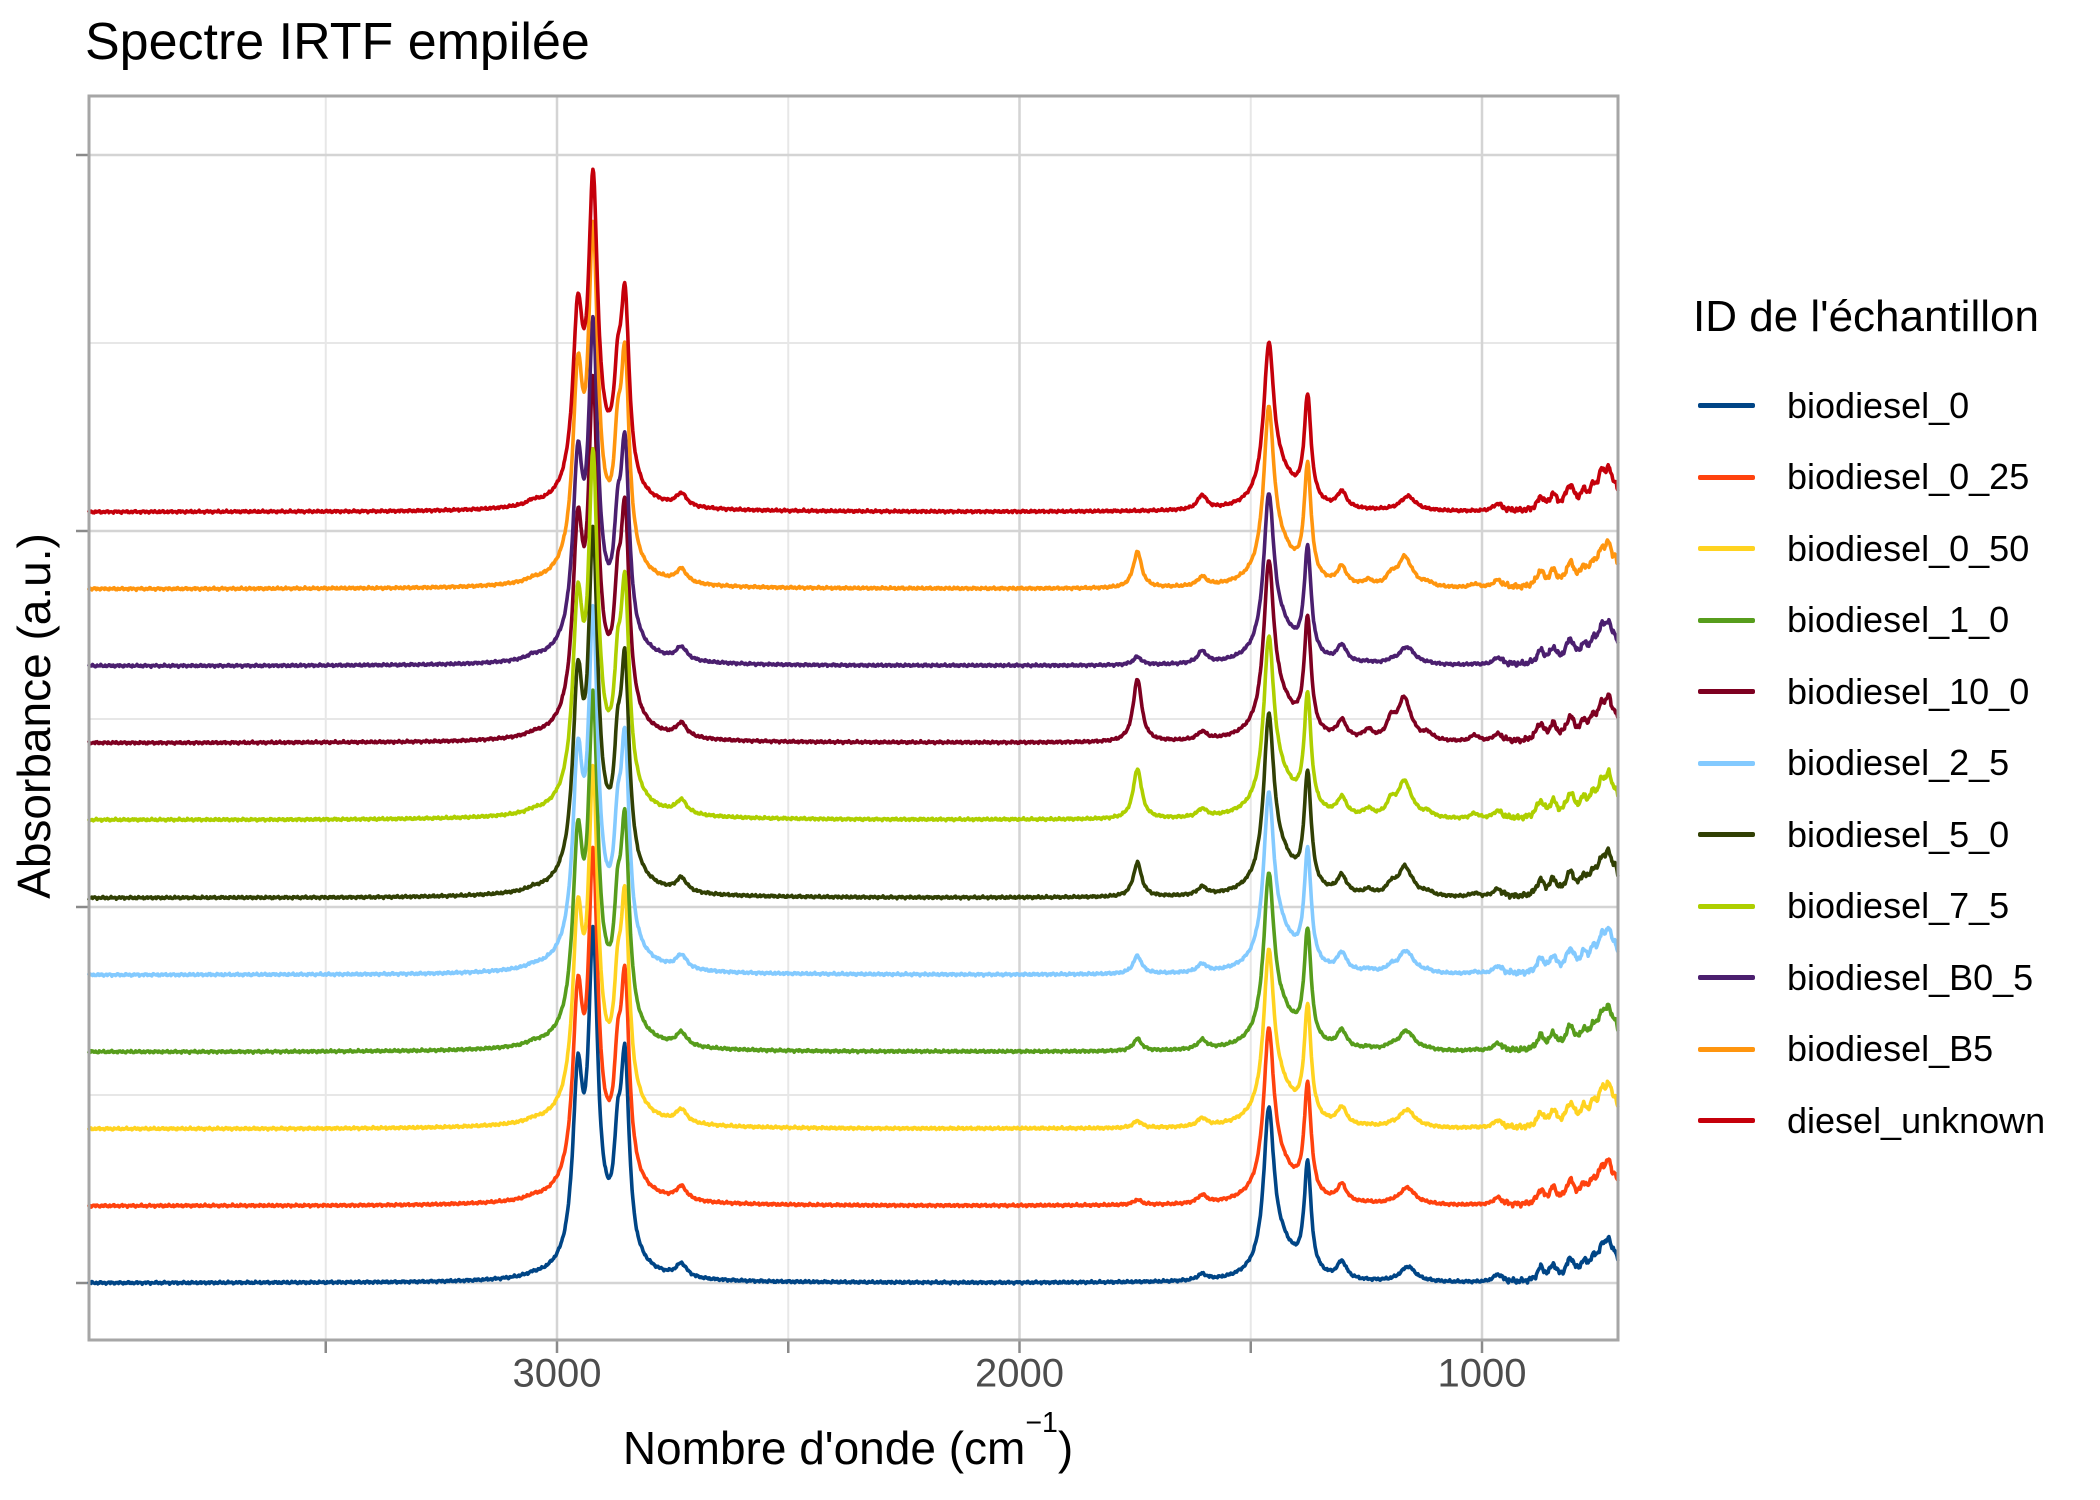 The height and width of the screenshot is (1500, 2100). I want to click on legend-label-biodiesel_7_5: biodiesel_7_5, so click(1898, 906).